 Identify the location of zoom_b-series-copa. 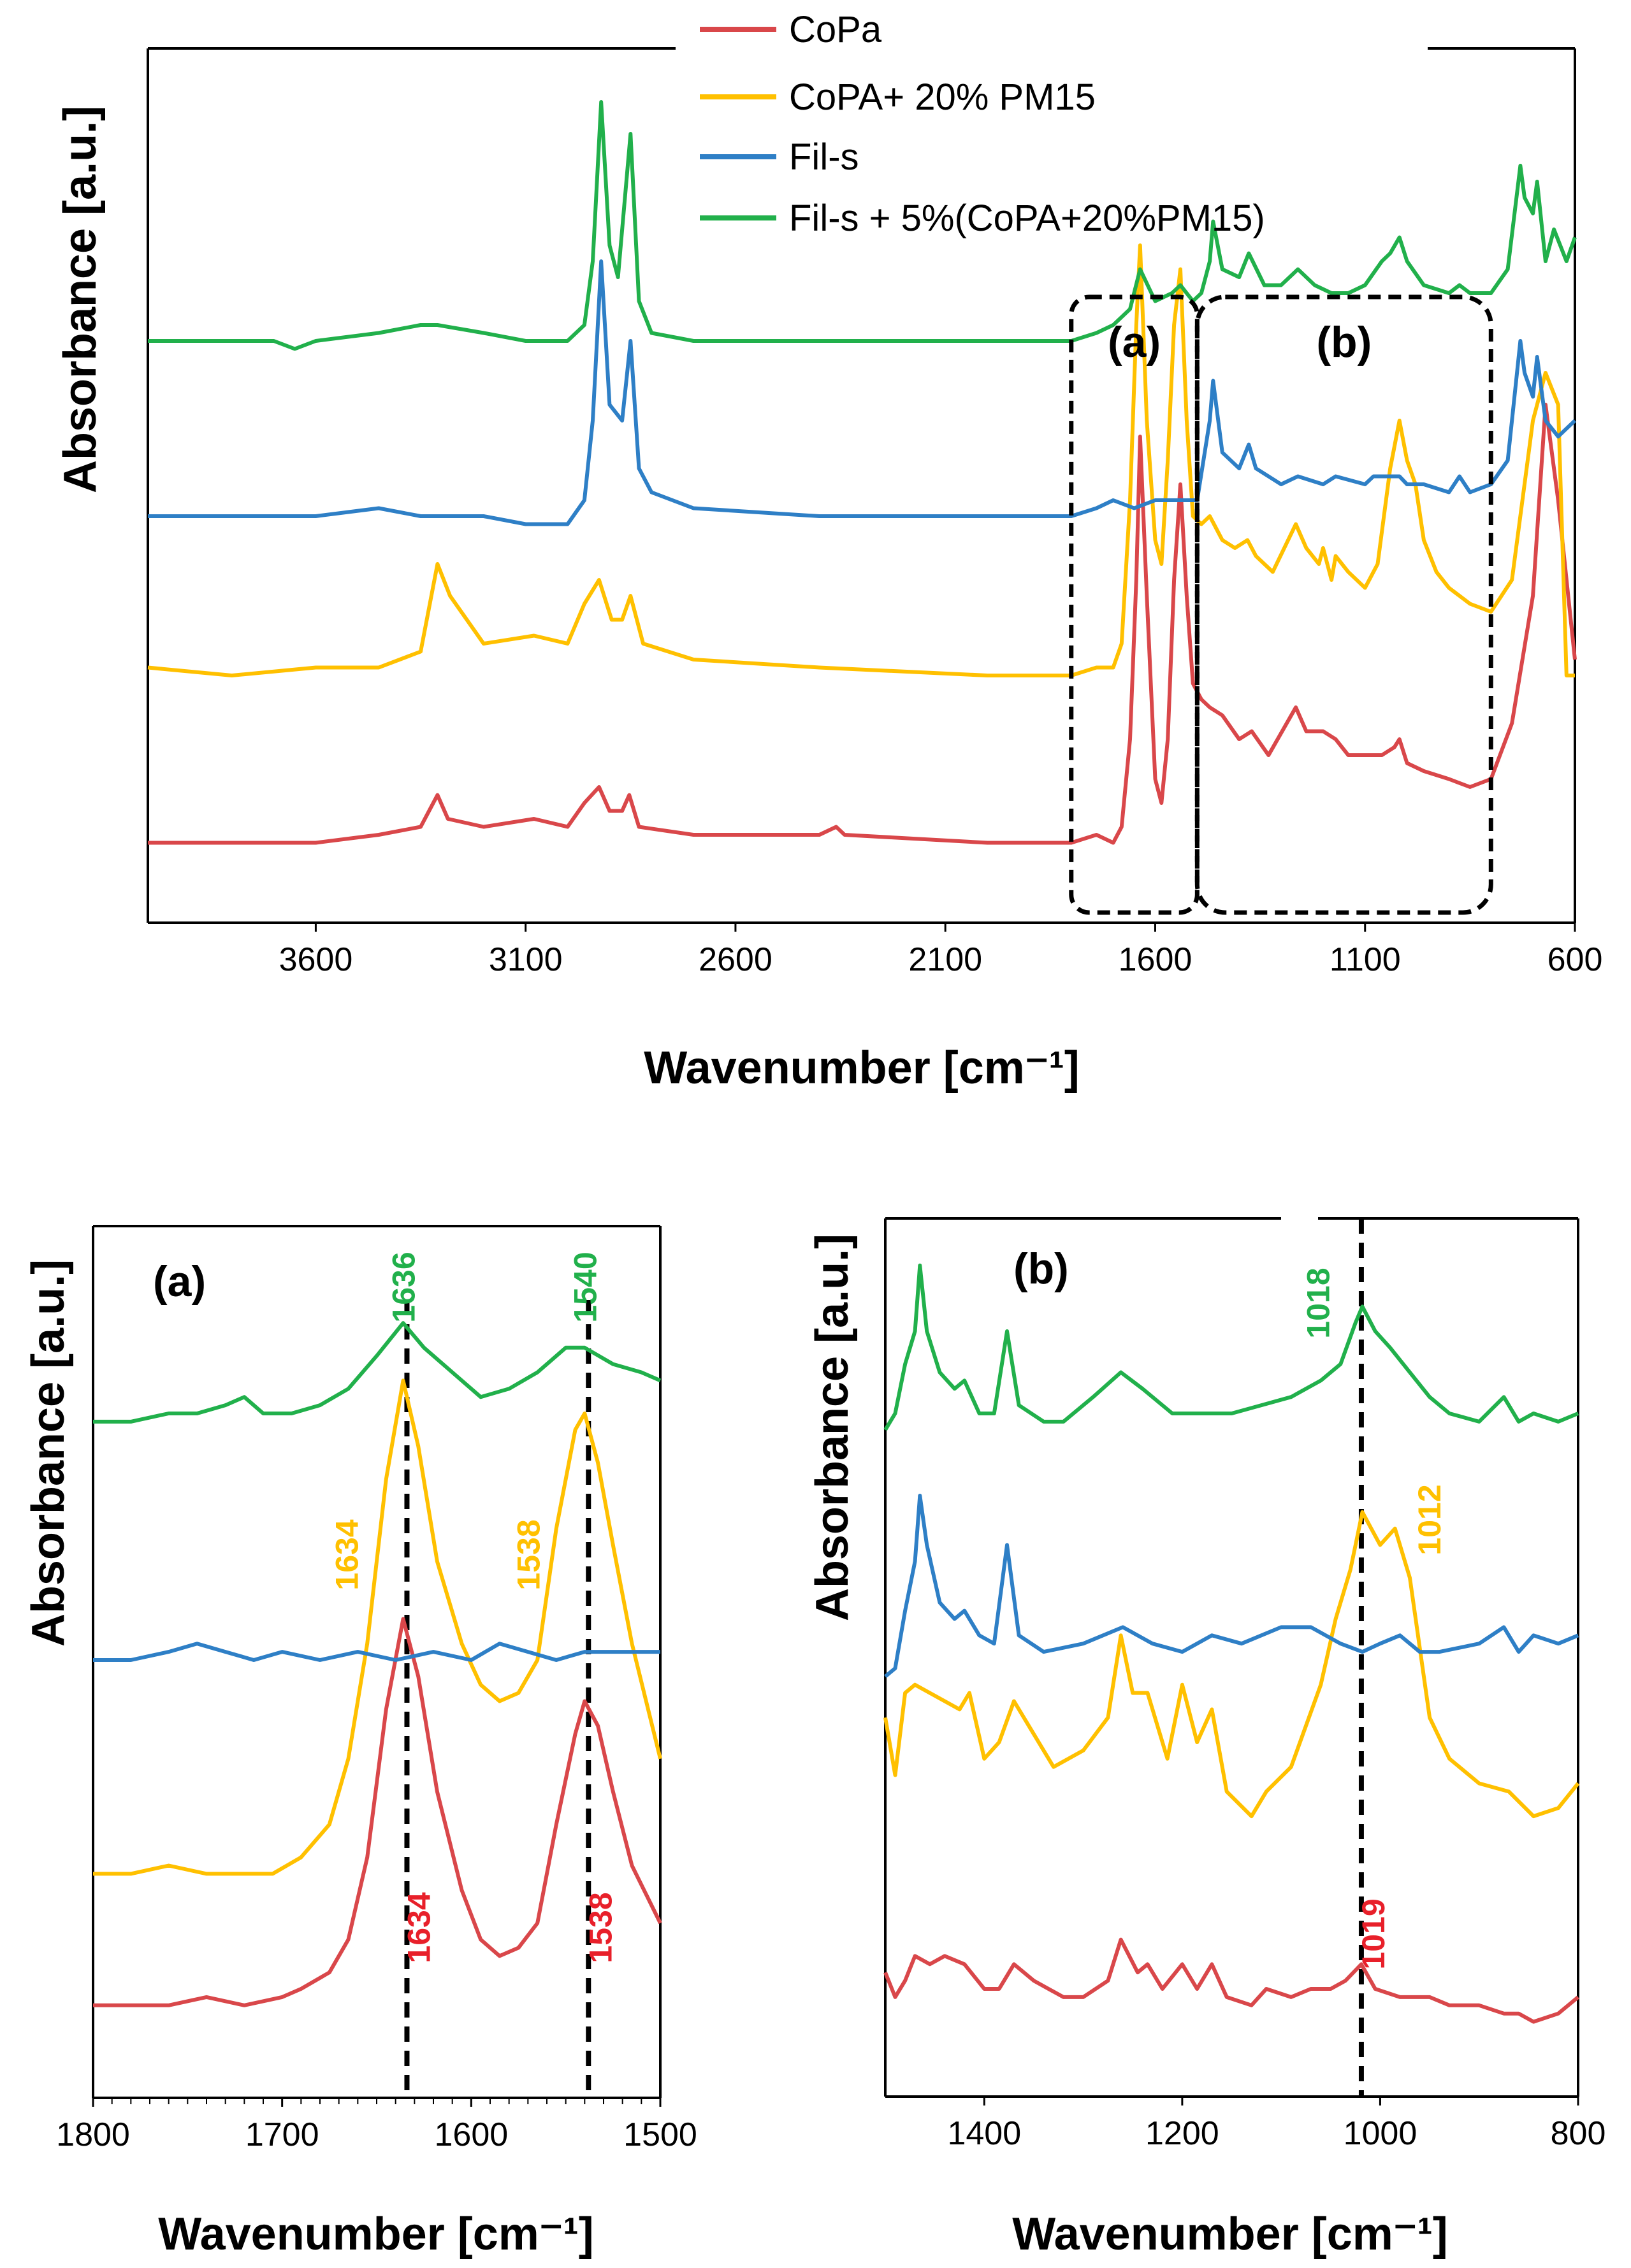
(1231, 1980).